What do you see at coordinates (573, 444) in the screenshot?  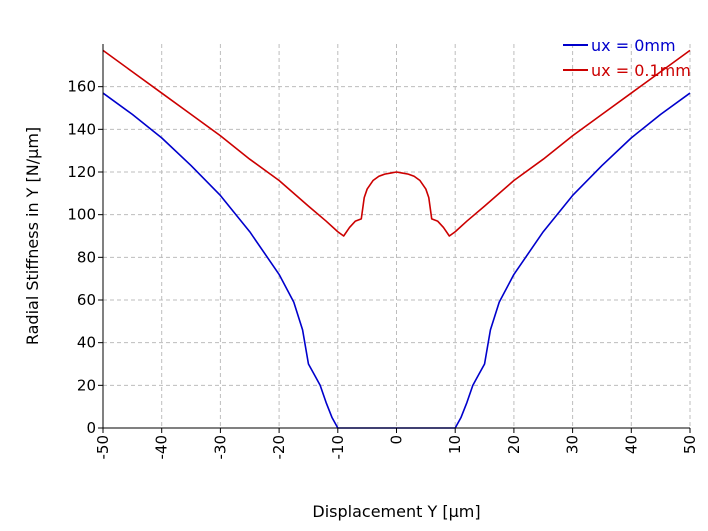 I see `x-tick-label: 30` at bounding box center [573, 444].